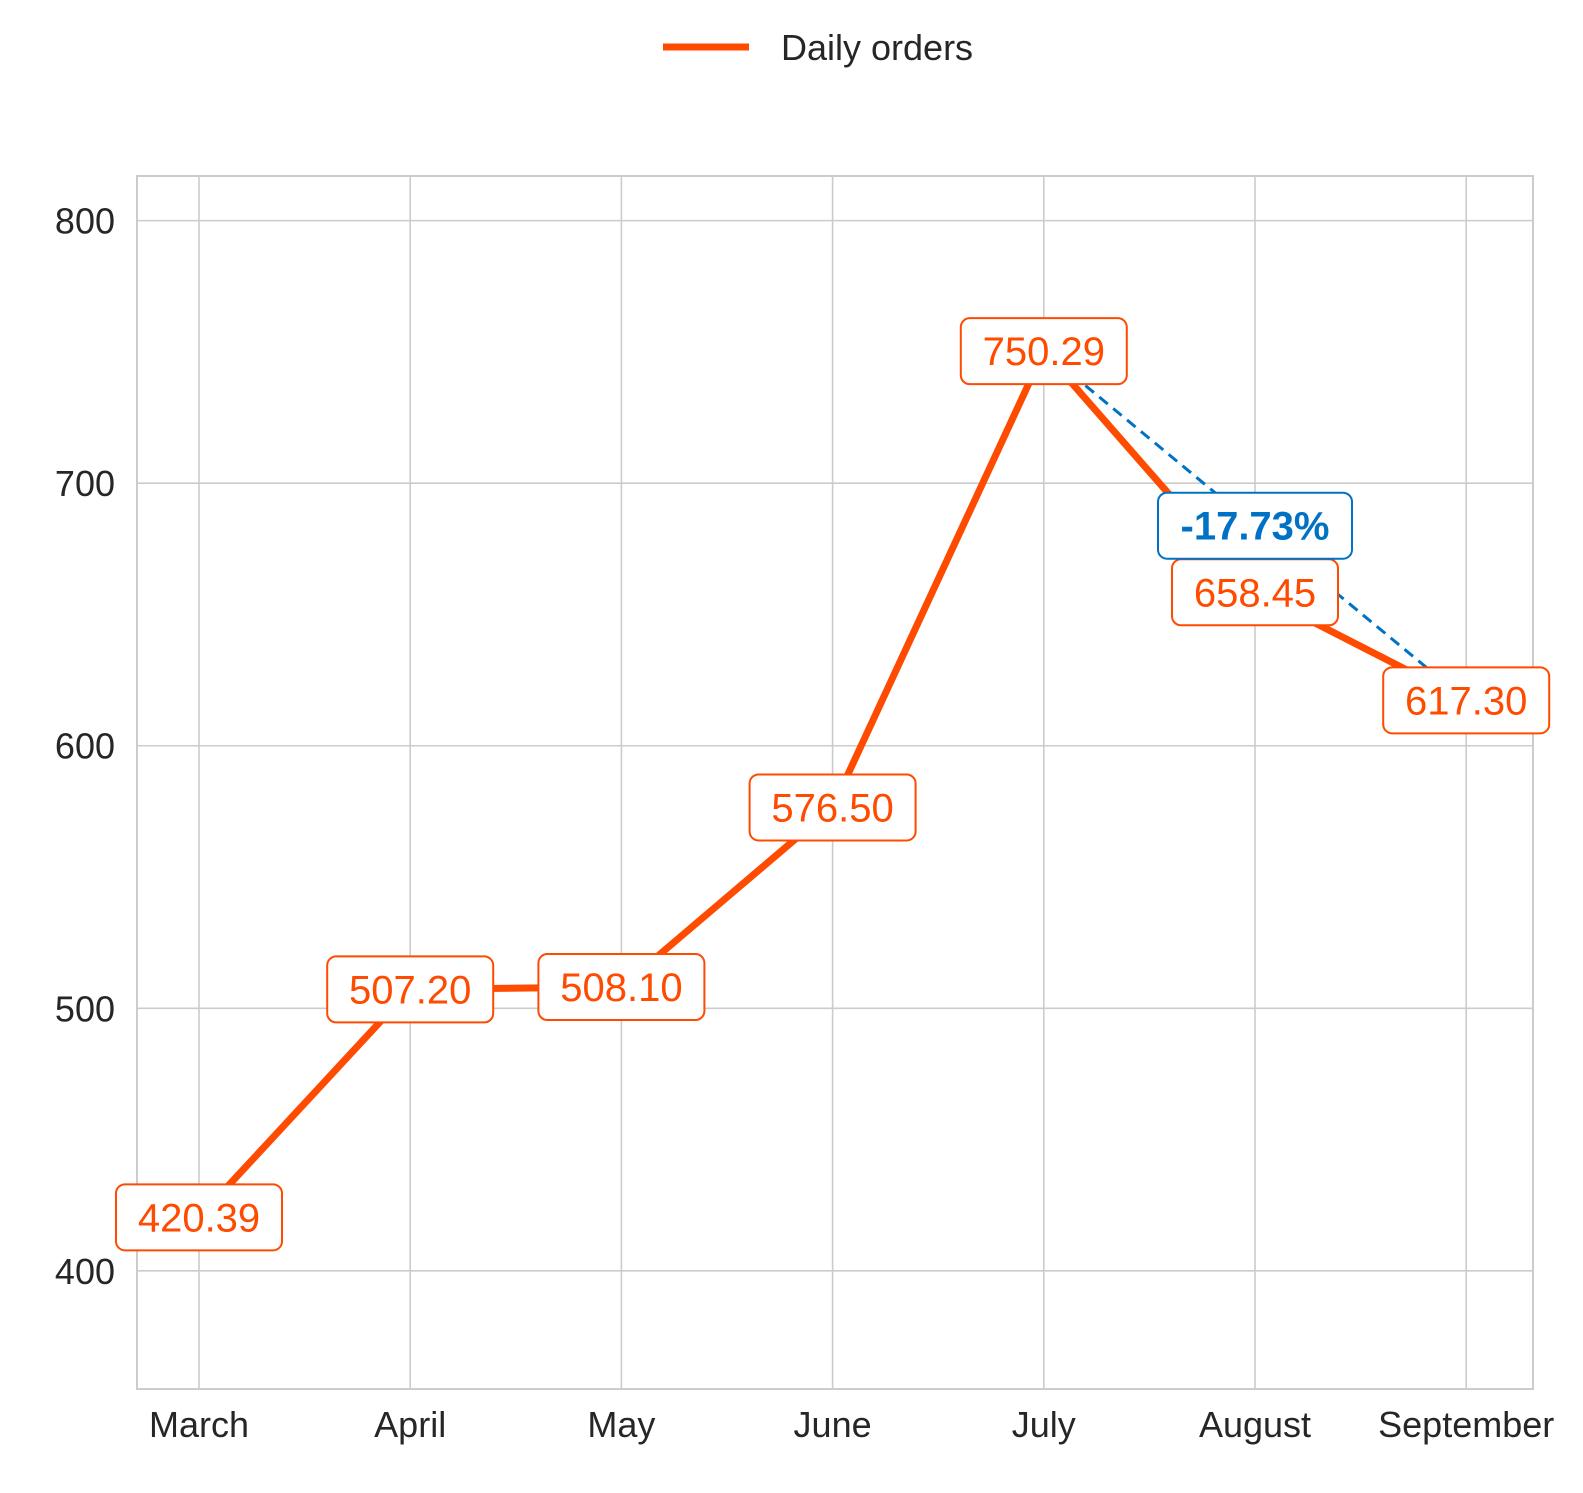  What do you see at coordinates (1466, 1424) in the screenshot?
I see `x-tick-label-september: September` at bounding box center [1466, 1424].